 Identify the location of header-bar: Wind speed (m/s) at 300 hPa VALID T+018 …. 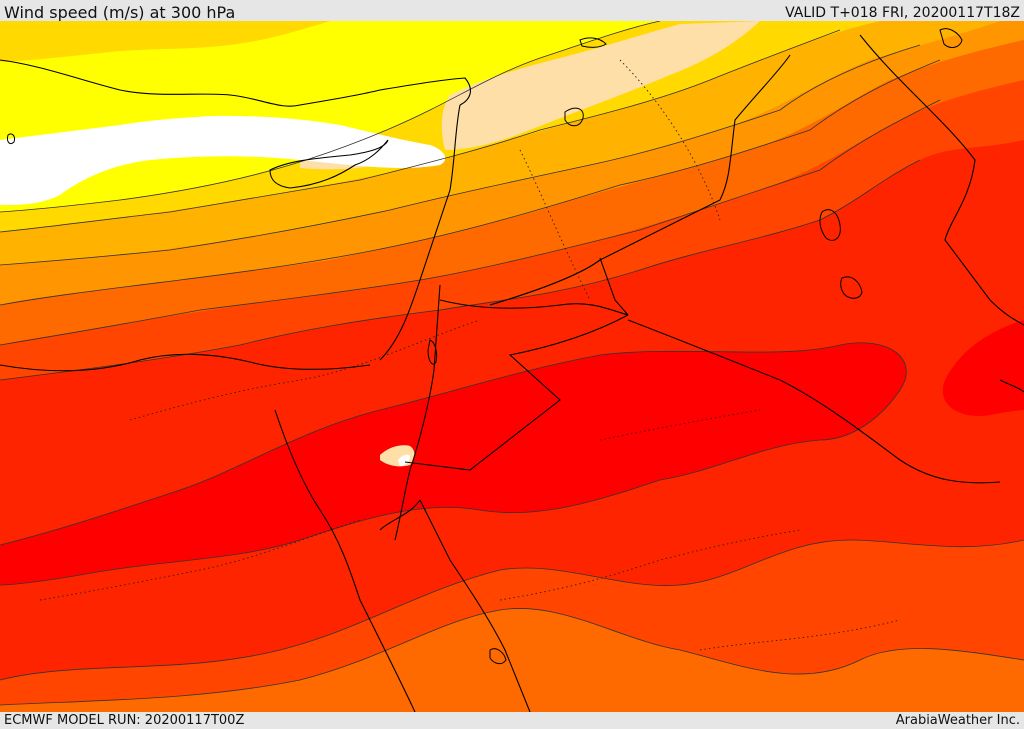
(512, 11).